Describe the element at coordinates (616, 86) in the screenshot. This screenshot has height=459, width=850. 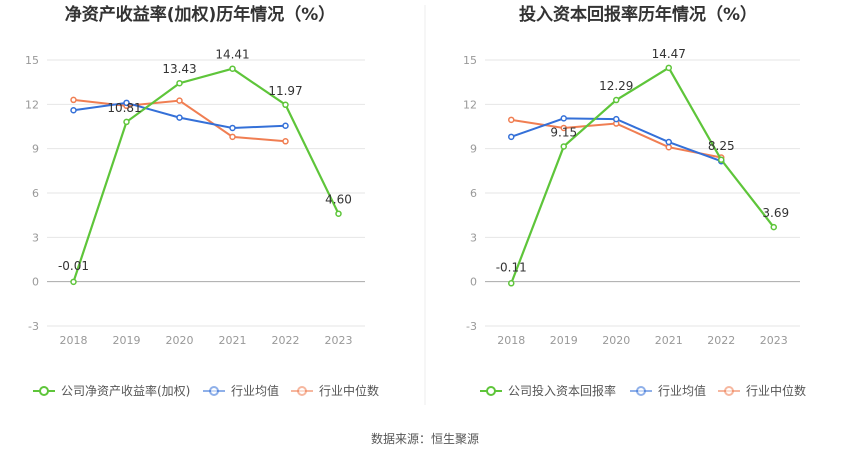
I see `data-label: 12.29` at that location.